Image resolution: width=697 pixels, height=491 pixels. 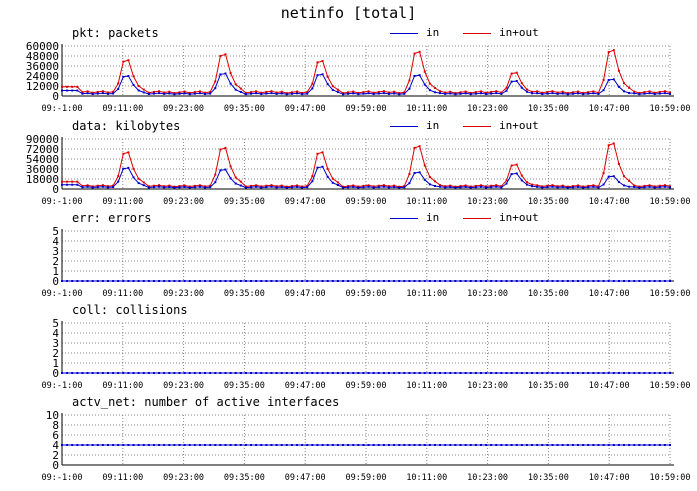 I want to click on y-tick-label: 5, so click(x=55, y=323).